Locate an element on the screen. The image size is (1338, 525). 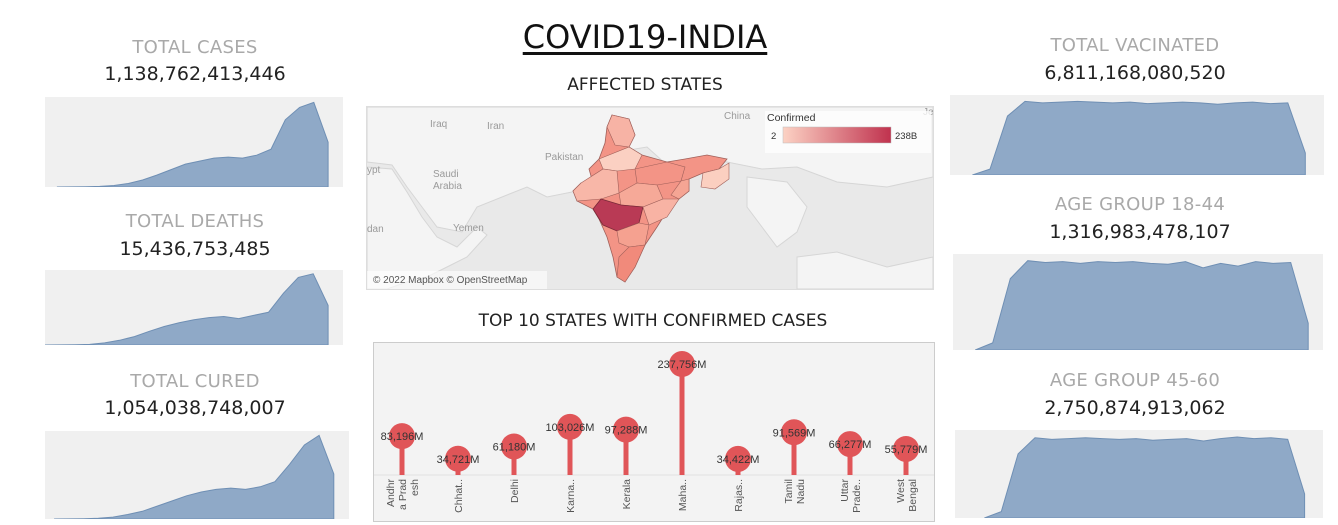
state-rajasthan-gujarat is located at coordinates (596, 185).